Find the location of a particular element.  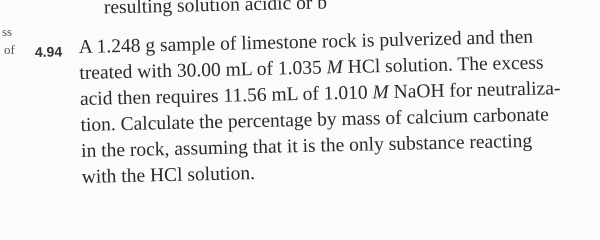

text: with the HCl solution. is located at coordinates (168, 175).